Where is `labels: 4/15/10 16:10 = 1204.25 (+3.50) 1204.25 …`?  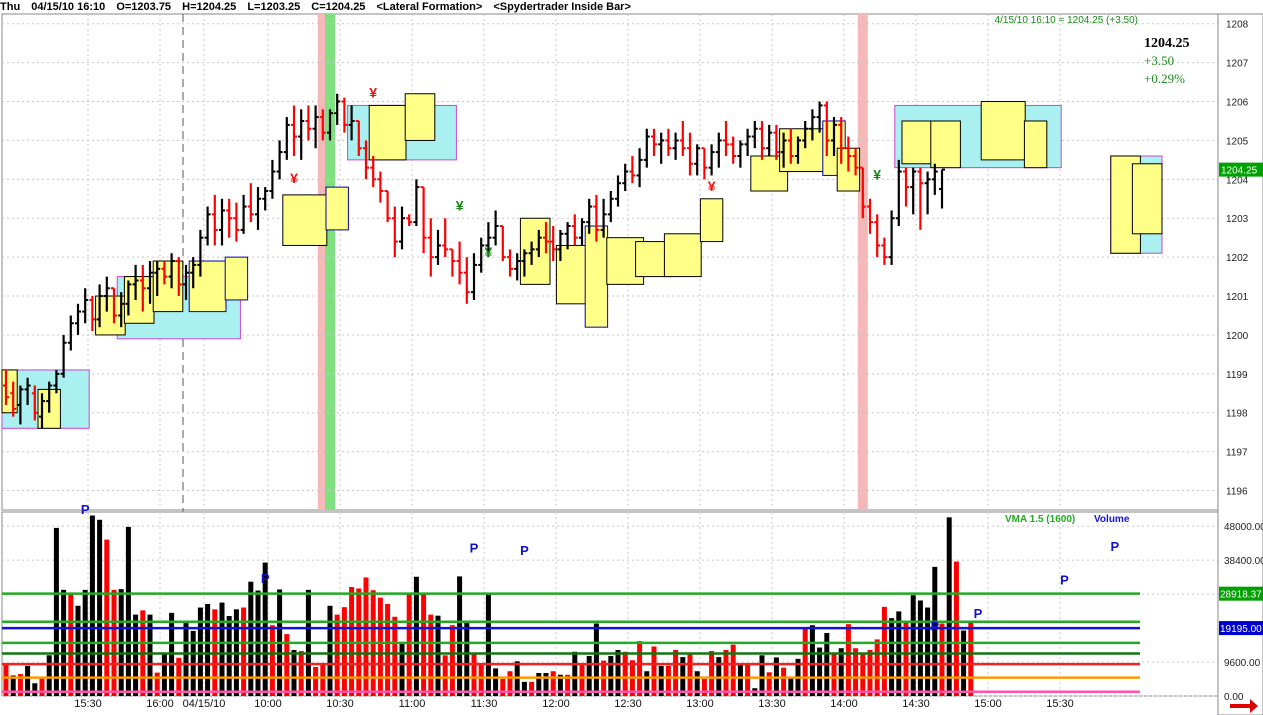 labels: 4/15/10 16:10 = 1204.25 (+3.50) 1204.25 … is located at coordinates (1092, 270).